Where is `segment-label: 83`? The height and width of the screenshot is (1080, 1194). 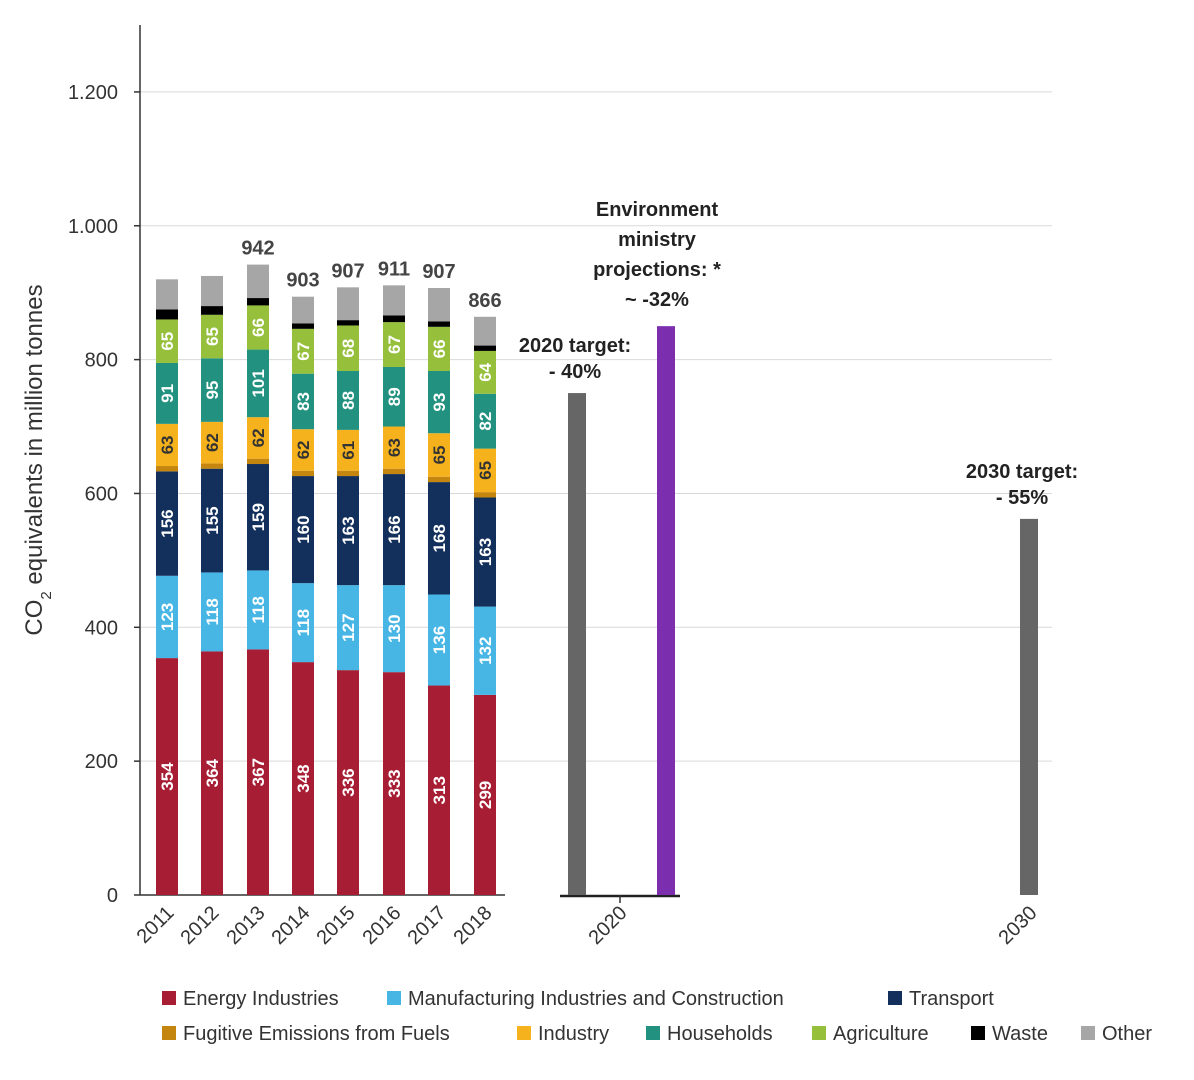 segment-label: 83 is located at coordinates (303, 401).